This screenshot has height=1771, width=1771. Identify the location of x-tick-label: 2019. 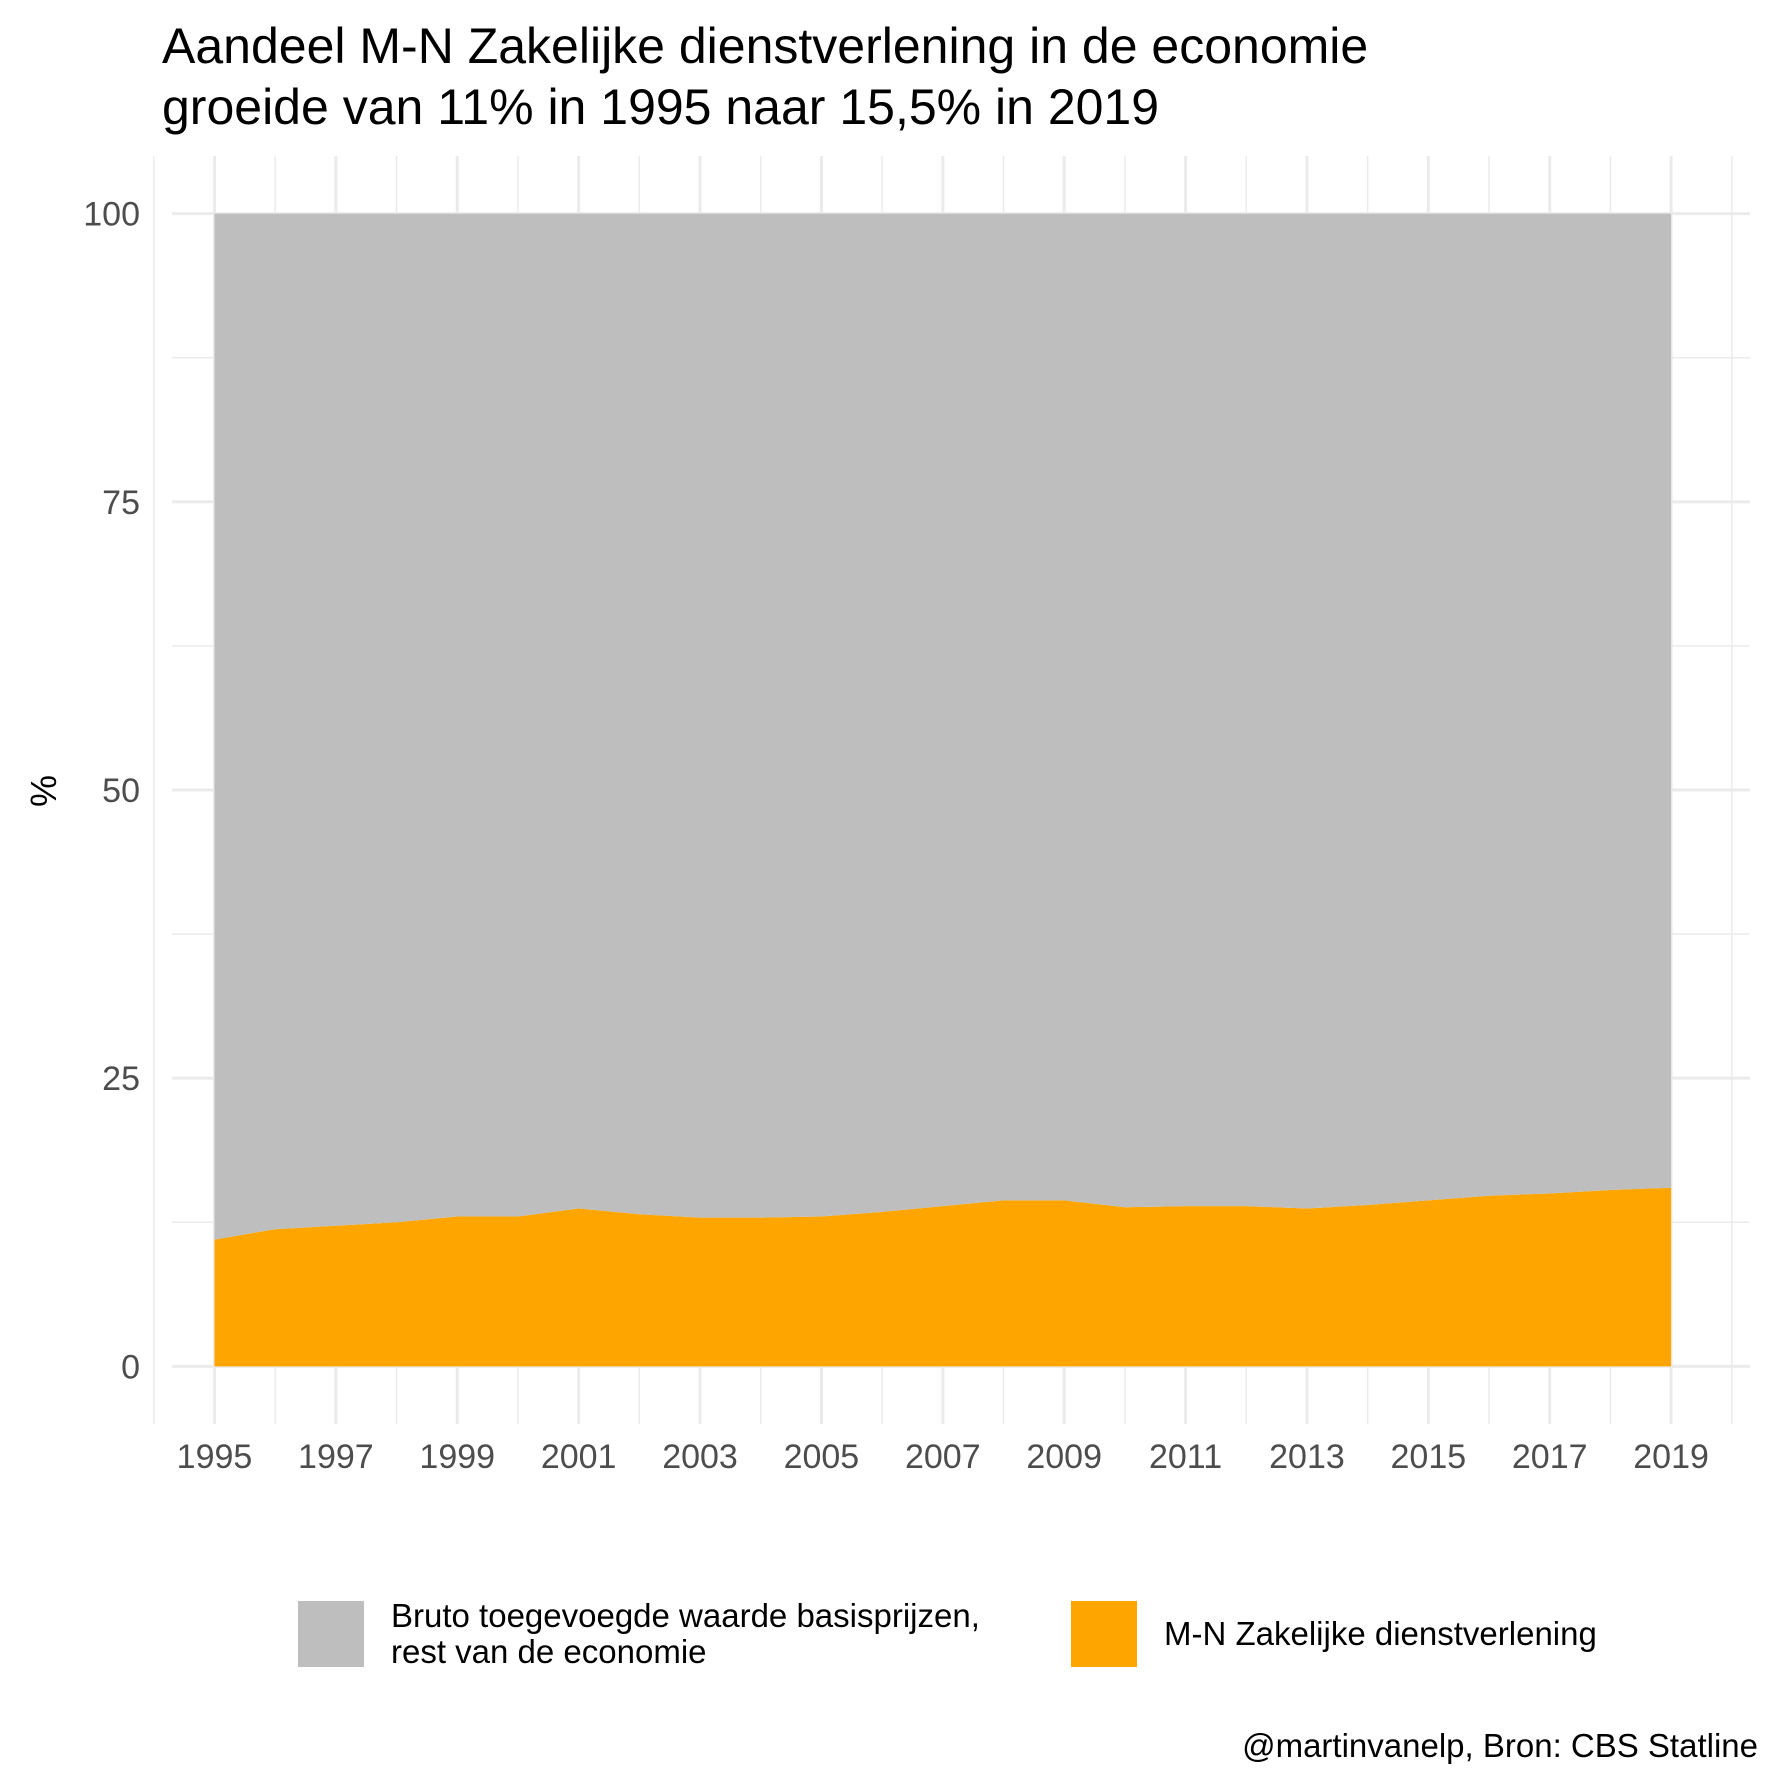
(1671, 1457).